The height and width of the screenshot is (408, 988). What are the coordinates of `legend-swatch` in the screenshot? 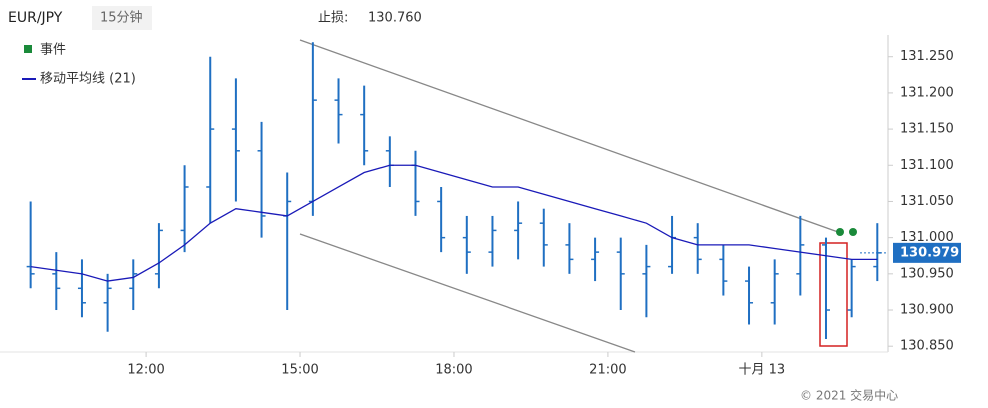 It's located at (28, 49).